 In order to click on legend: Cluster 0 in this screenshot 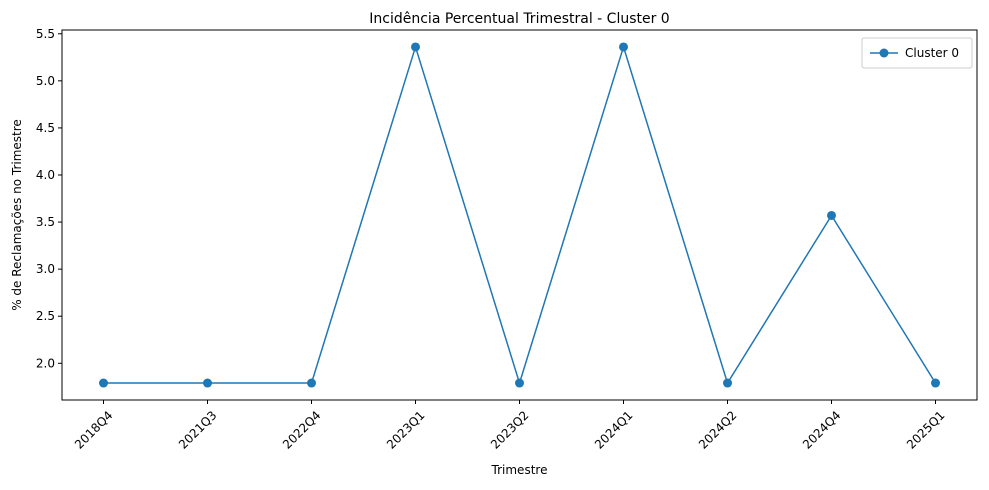, I will do `click(917, 53)`.